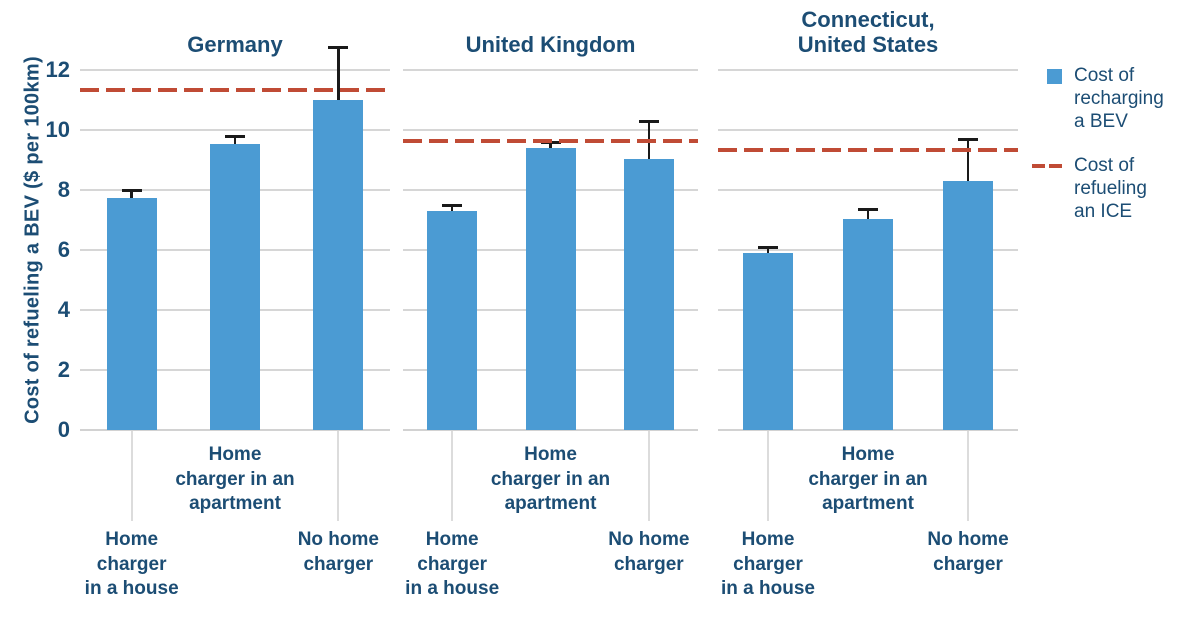  Describe the element at coordinates (57, 129) in the screenshot. I see `y-tick-label: 10` at that location.